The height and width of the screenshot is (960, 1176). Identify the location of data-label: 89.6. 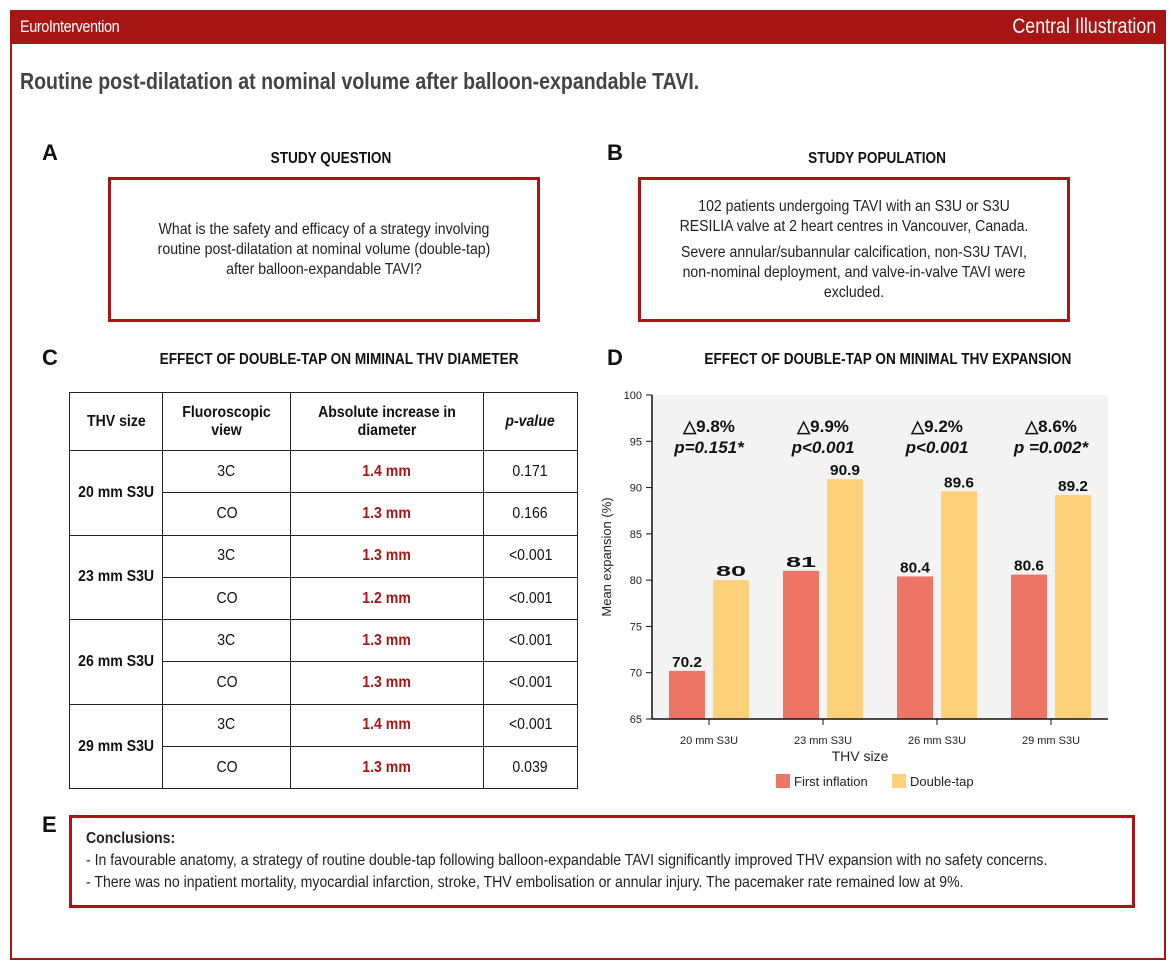
(959, 482).